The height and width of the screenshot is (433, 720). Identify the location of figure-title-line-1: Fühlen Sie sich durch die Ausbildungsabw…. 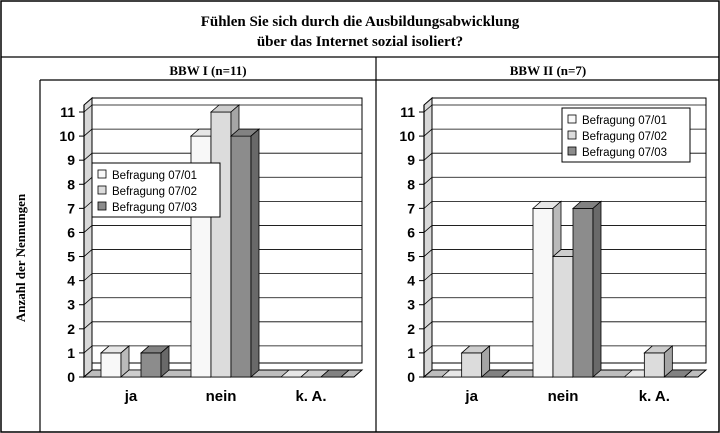
(360, 22).